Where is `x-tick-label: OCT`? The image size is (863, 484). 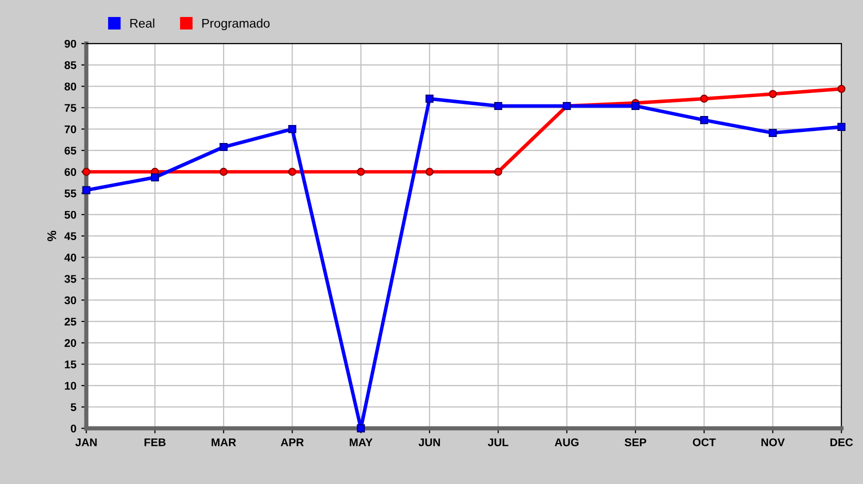 x-tick-label: OCT is located at coordinates (704, 442).